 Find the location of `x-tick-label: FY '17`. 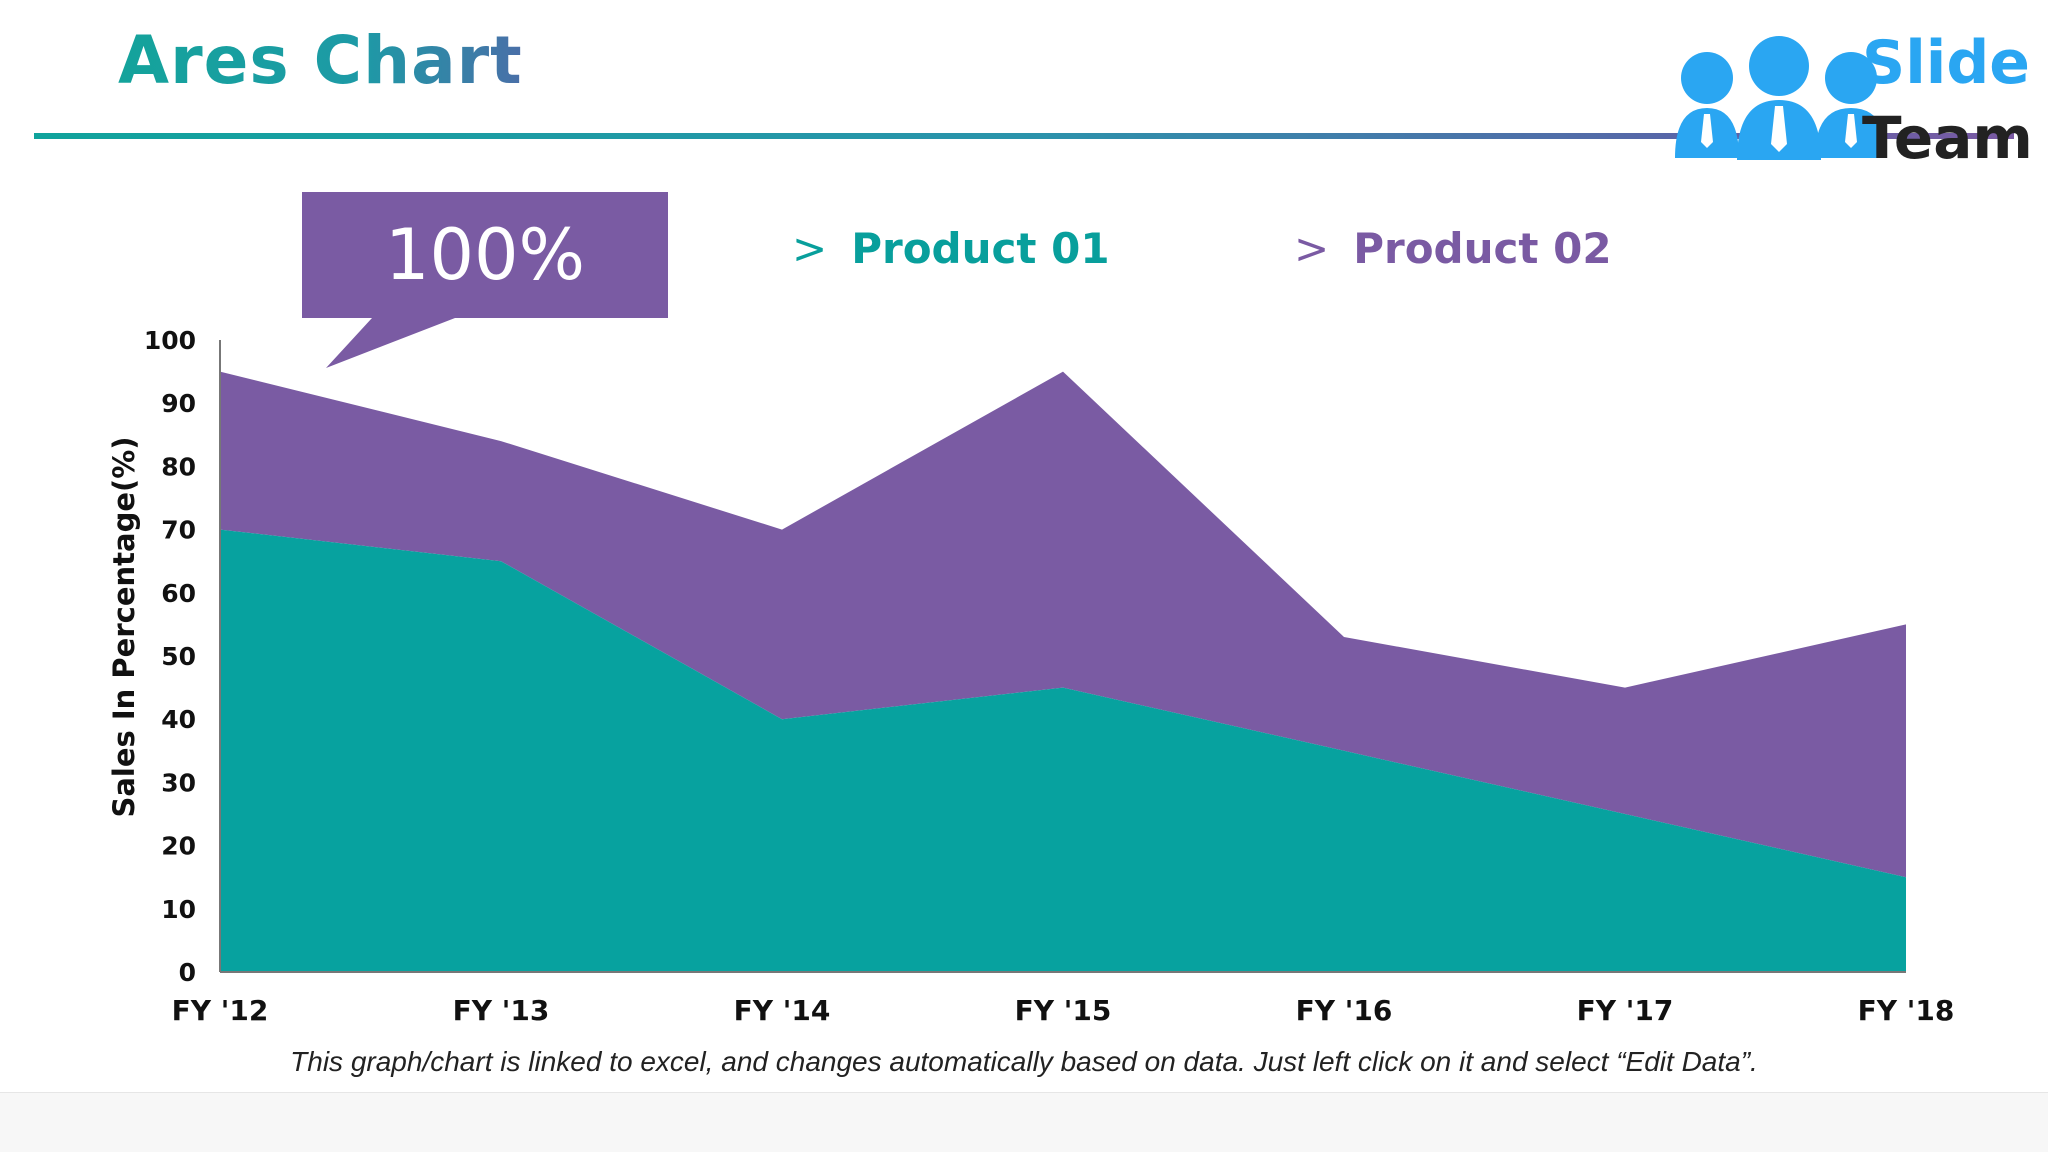

x-tick-label: FY '17 is located at coordinates (1625, 1010).